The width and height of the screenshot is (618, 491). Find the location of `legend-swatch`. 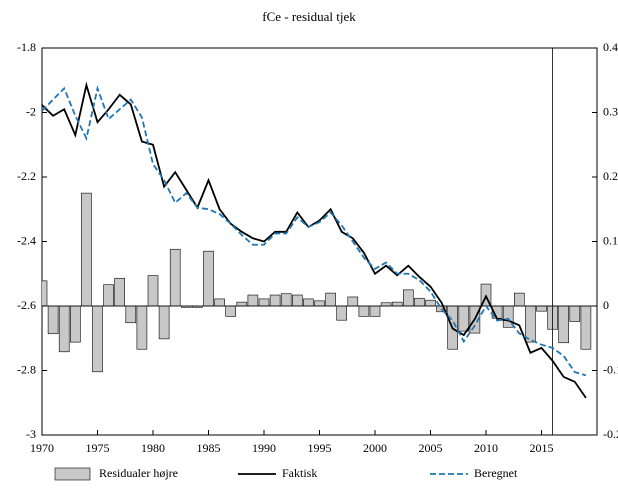

legend-swatch is located at coordinates (72, 474).